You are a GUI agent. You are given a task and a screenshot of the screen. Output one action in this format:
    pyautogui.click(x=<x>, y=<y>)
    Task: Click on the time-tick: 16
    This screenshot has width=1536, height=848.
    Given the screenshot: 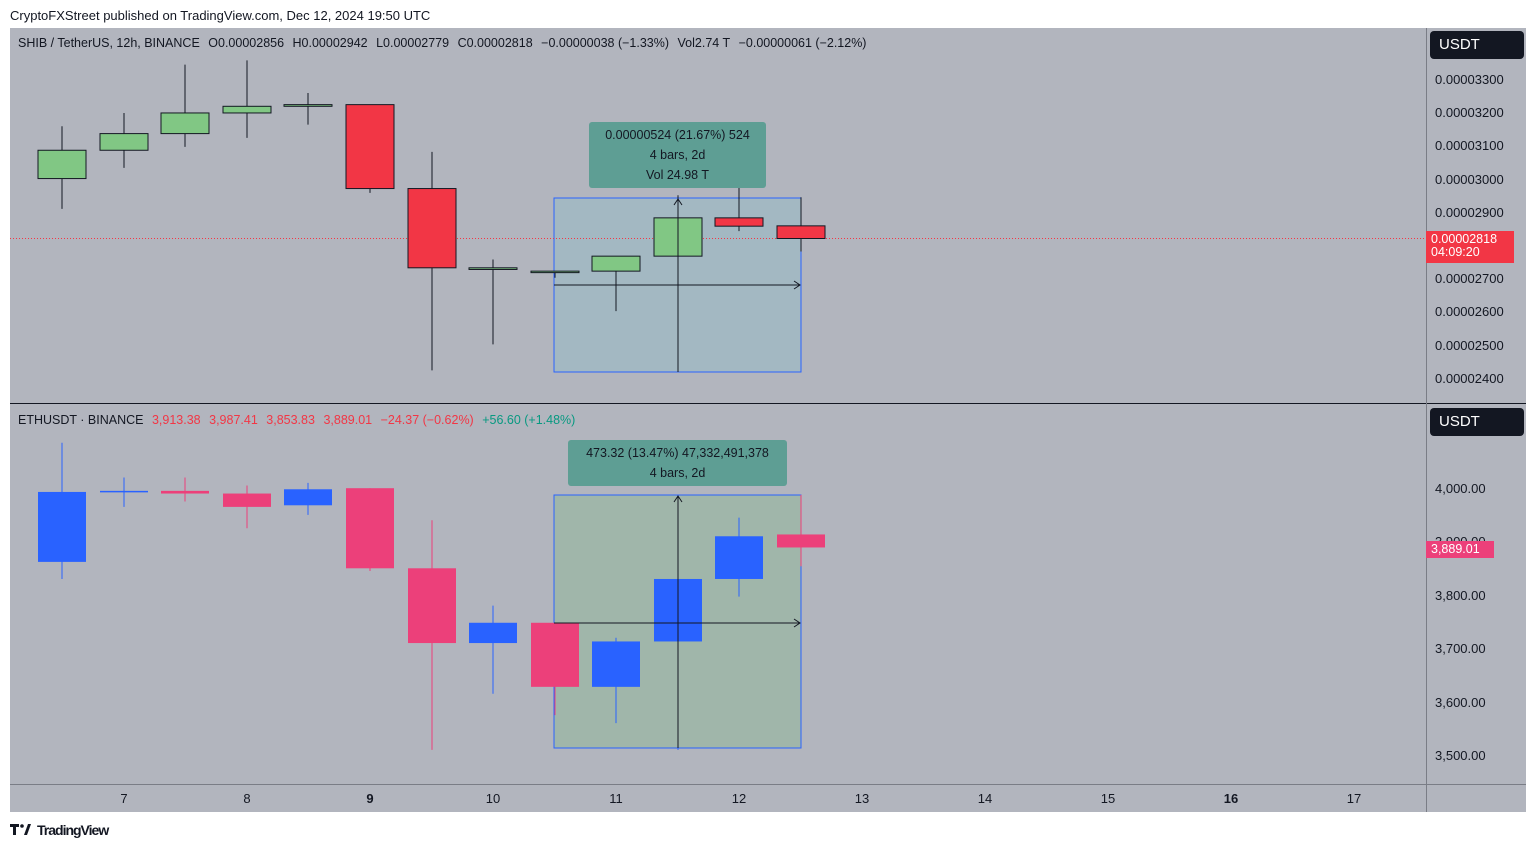 What is the action you would take?
    pyautogui.click(x=1231, y=798)
    